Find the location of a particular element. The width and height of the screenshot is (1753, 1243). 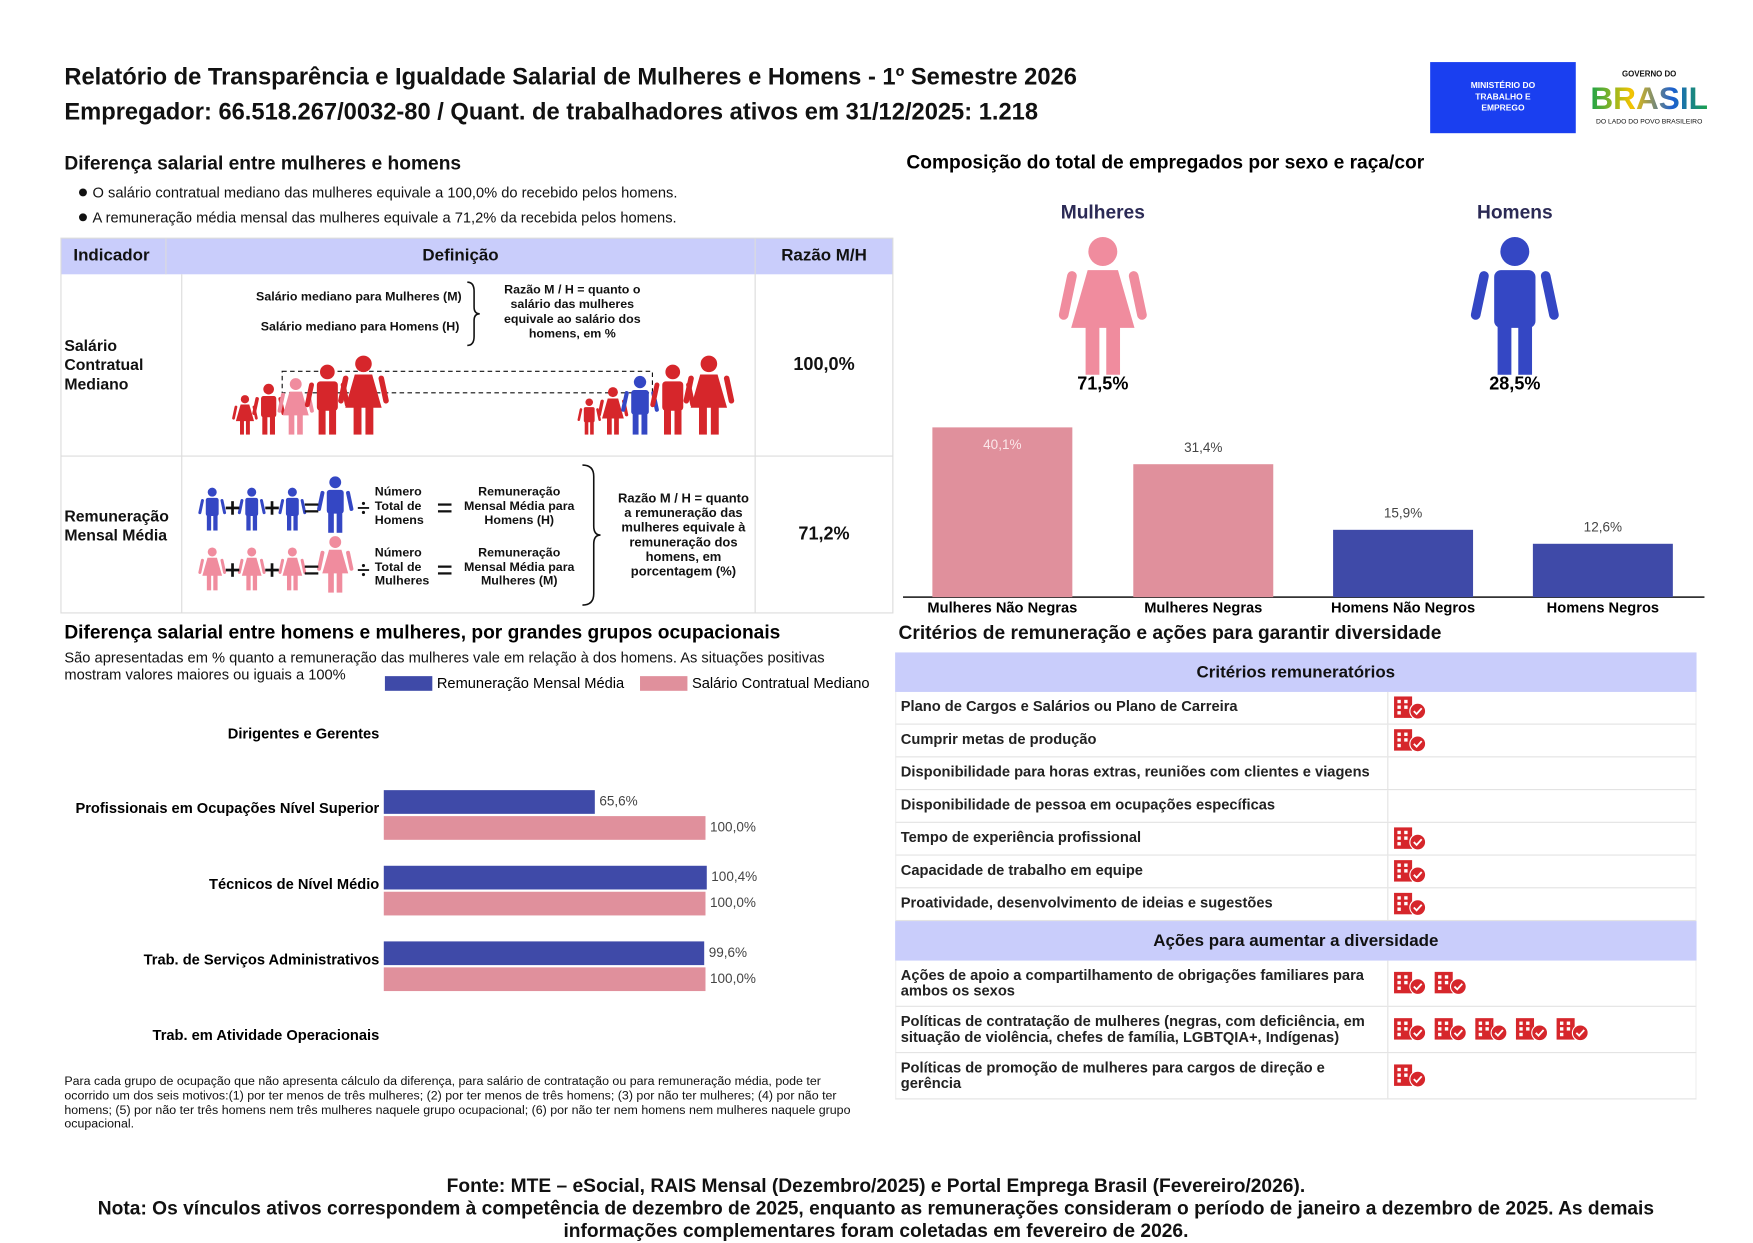

criteria-row: Cumprir metas de produção is located at coordinates (1296, 741).